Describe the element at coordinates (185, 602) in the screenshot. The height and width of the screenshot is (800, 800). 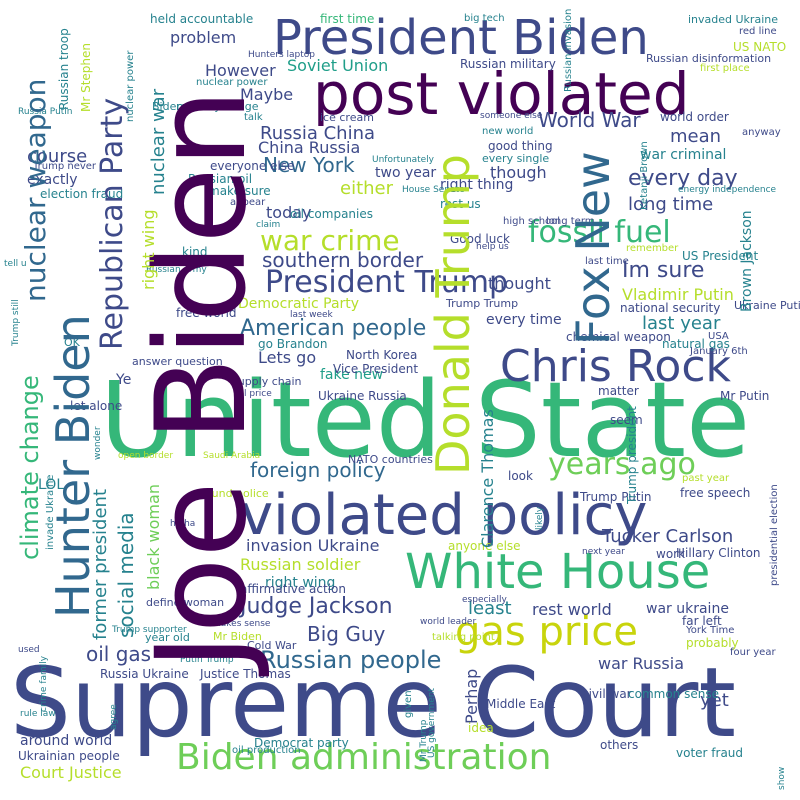
I see `word-define-woman: define woman` at that location.